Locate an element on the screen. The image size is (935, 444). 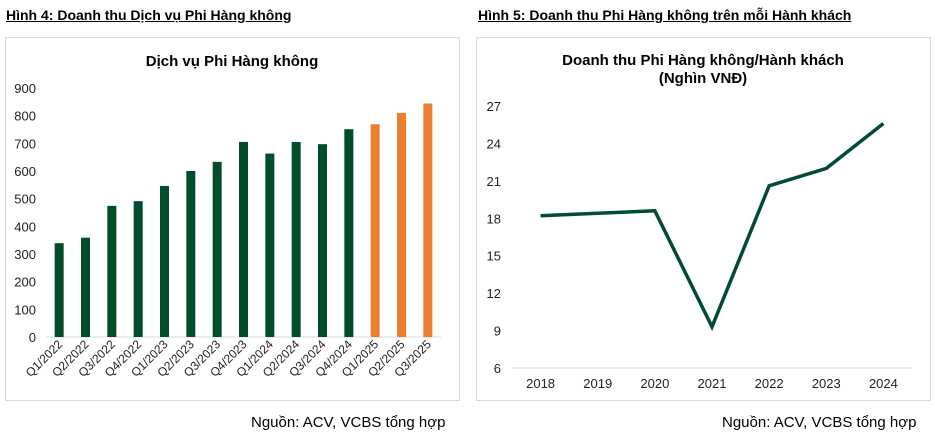
y-tick-label: 100 is located at coordinates (25, 309).